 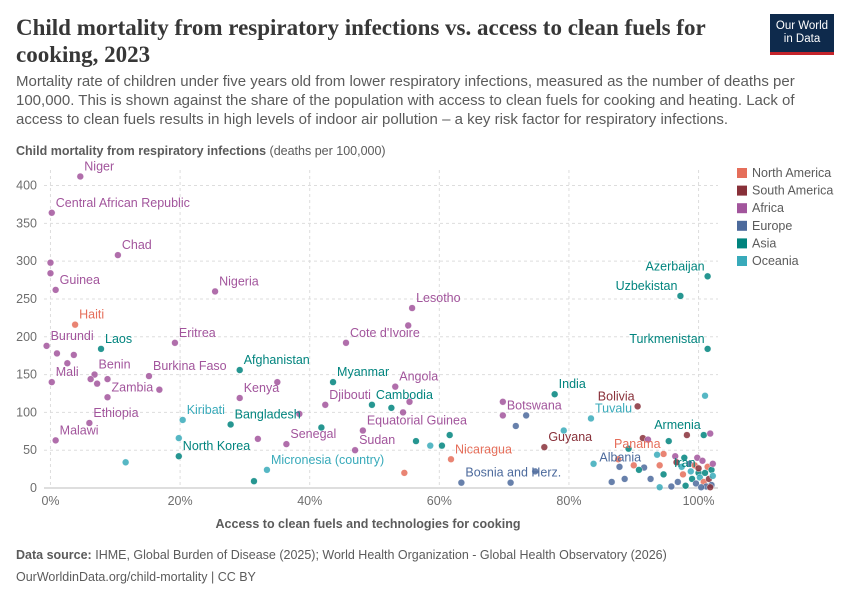 What do you see at coordinates (309, 501) in the screenshot?
I see `x-tick-label: 40%` at bounding box center [309, 501].